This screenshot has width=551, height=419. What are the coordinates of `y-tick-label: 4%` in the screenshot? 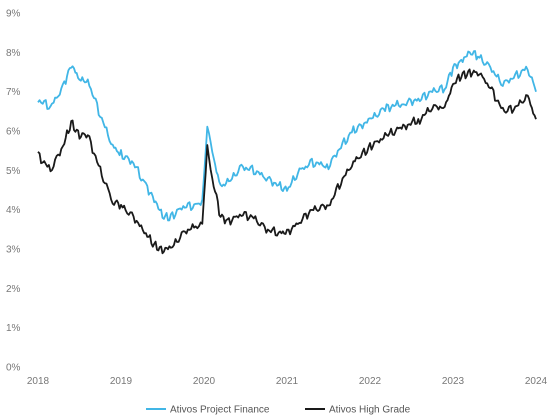 It's located at (13, 210).